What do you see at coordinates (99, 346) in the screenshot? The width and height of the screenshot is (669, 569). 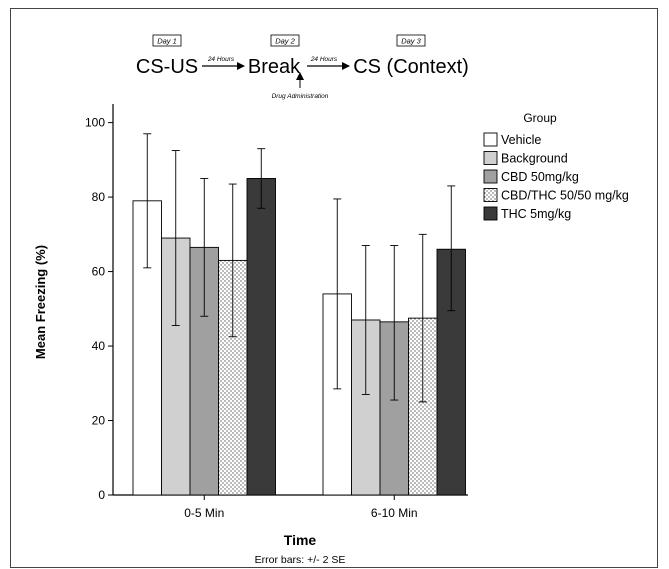 I see `y-tick-label: 40` at bounding box center [99, 346].